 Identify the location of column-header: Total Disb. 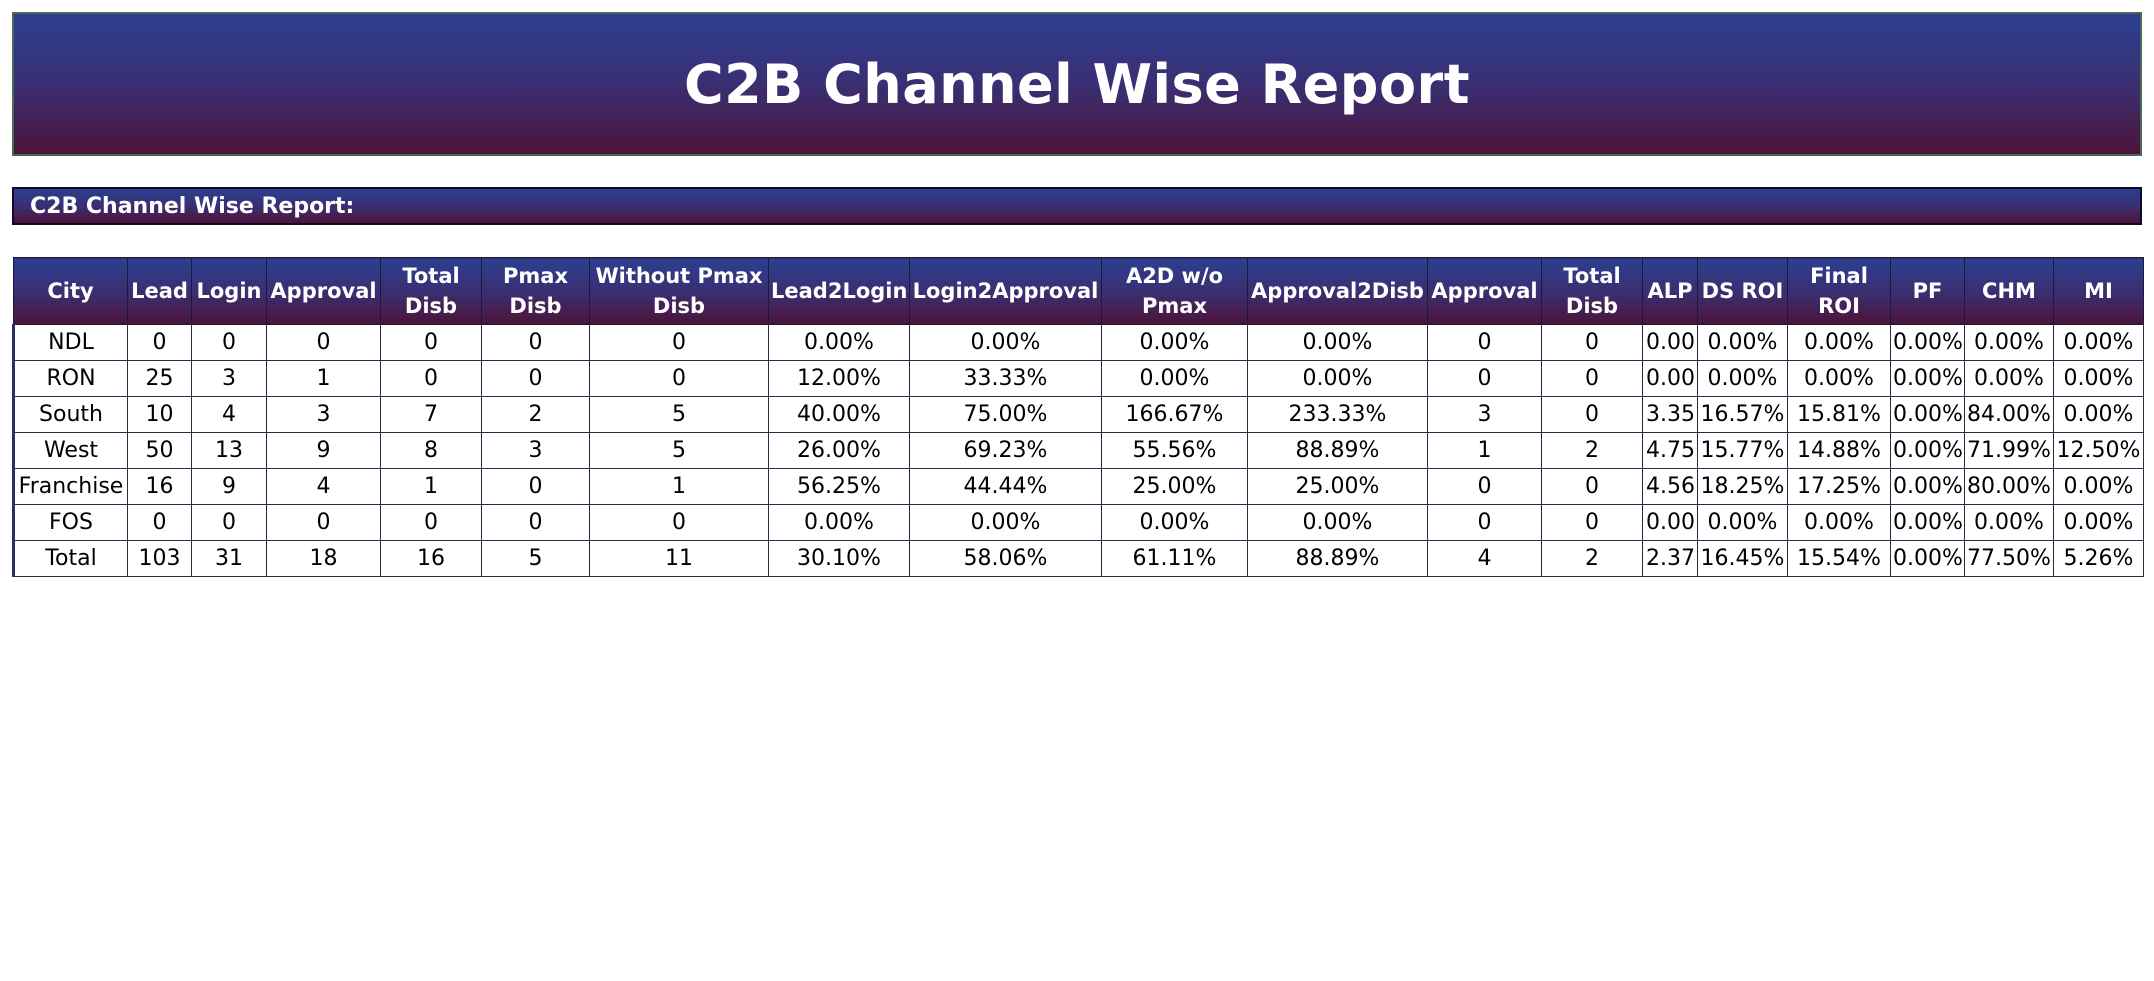
(1592, 291).